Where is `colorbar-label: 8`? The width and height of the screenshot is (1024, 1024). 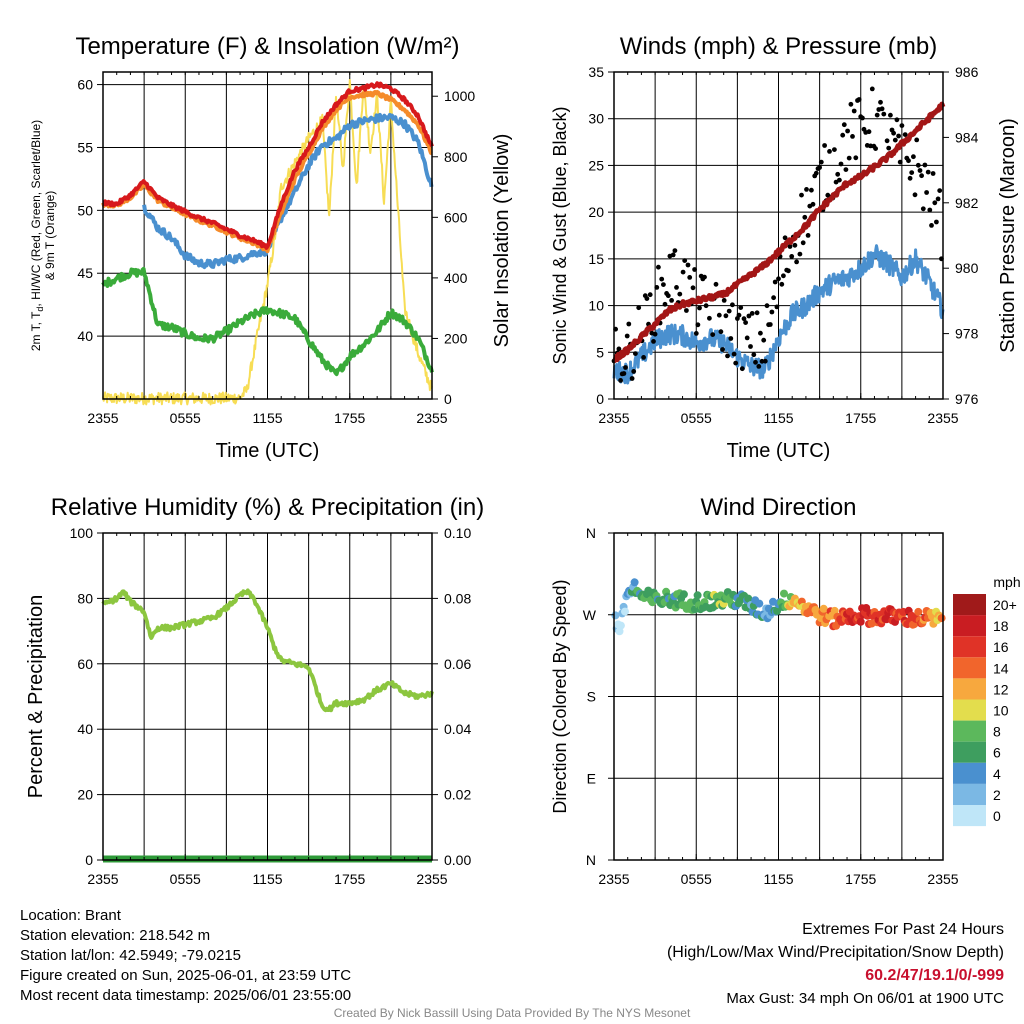 colorbar-label: 8 is located at coordinates (997, 732).